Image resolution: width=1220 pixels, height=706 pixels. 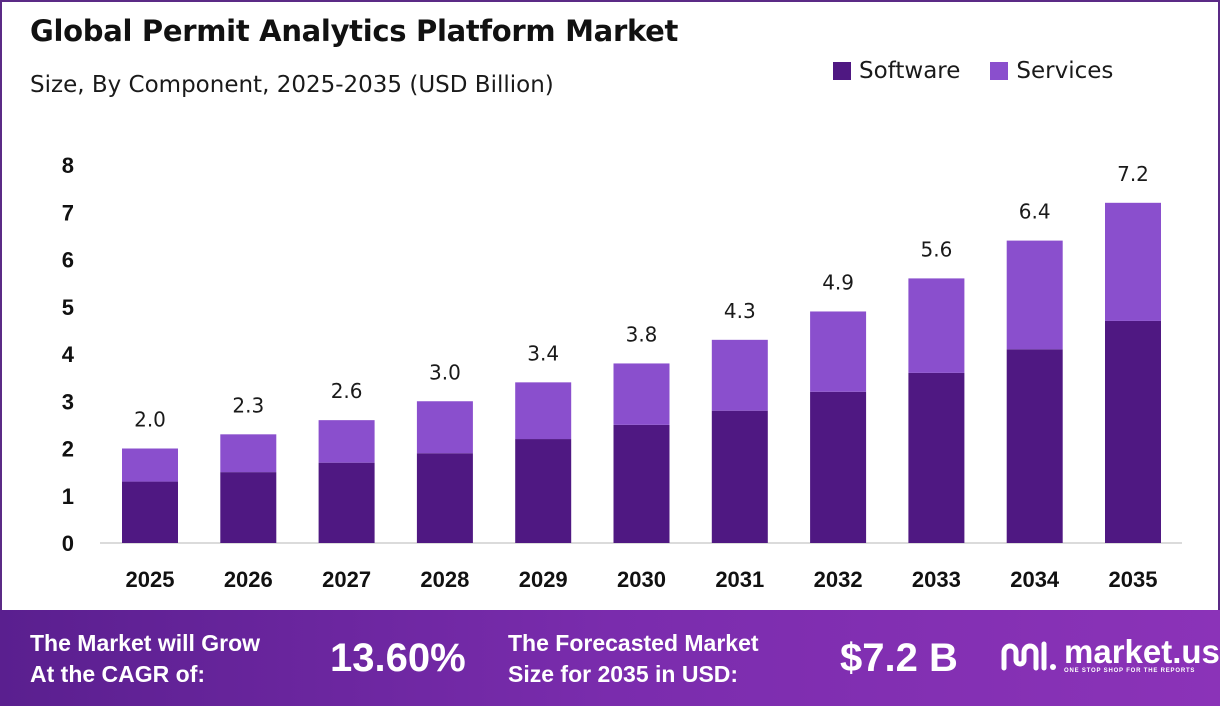 What do you see at coordinates (842, 71) in the screenshot?
I see `legend-swatch-software` at bounding box center [842, 71].